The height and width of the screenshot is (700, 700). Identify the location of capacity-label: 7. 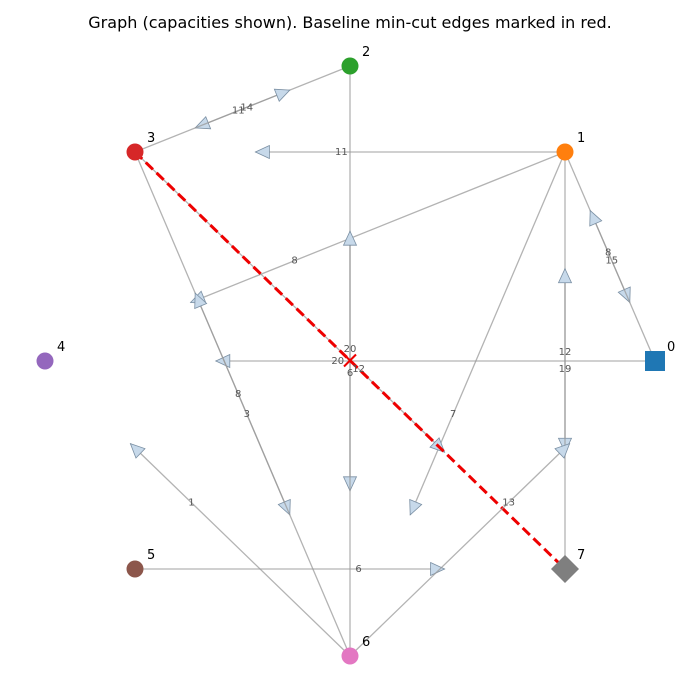
(453, 414).